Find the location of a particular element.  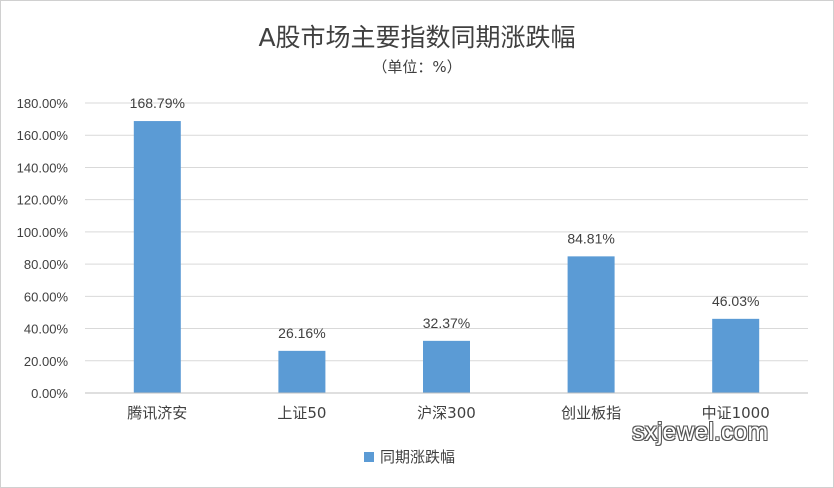

x-tick-label: 中证1000 is located at coordinates (736, 413).